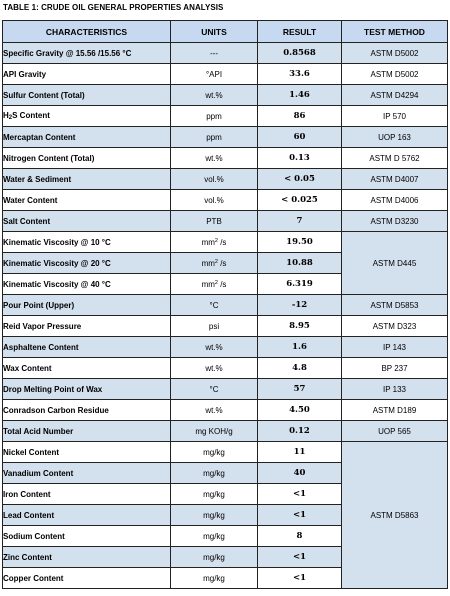 The image size is (450, 596). I want to click on table-row: Vanadium Content mg/kg 40, so click(225, 473).